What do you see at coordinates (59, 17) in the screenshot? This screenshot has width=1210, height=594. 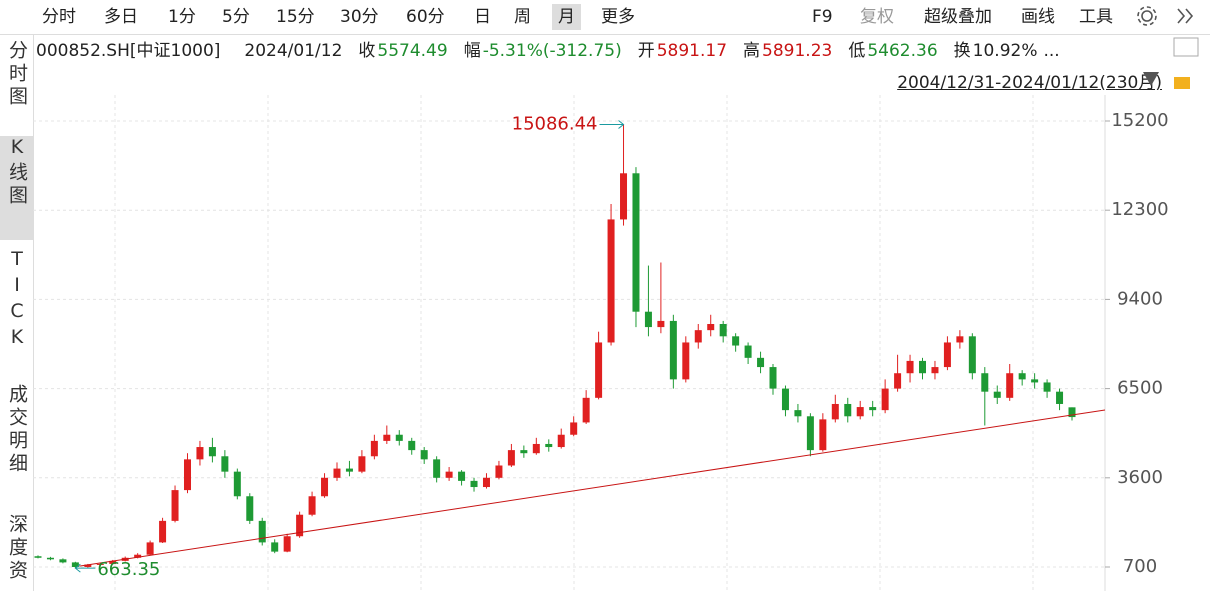 I see `toolbar-tab: 分时` at bounding box center [59, 17].